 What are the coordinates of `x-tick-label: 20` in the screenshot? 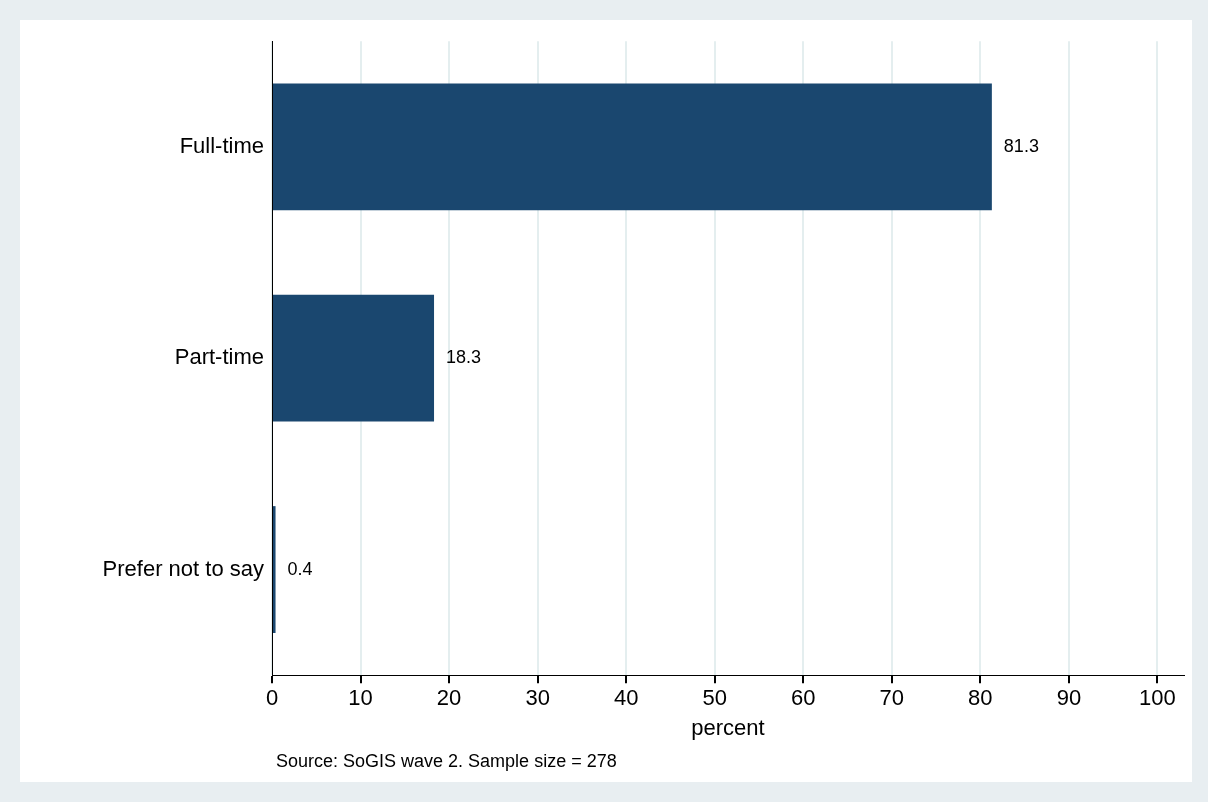 It's located at (449, 698).